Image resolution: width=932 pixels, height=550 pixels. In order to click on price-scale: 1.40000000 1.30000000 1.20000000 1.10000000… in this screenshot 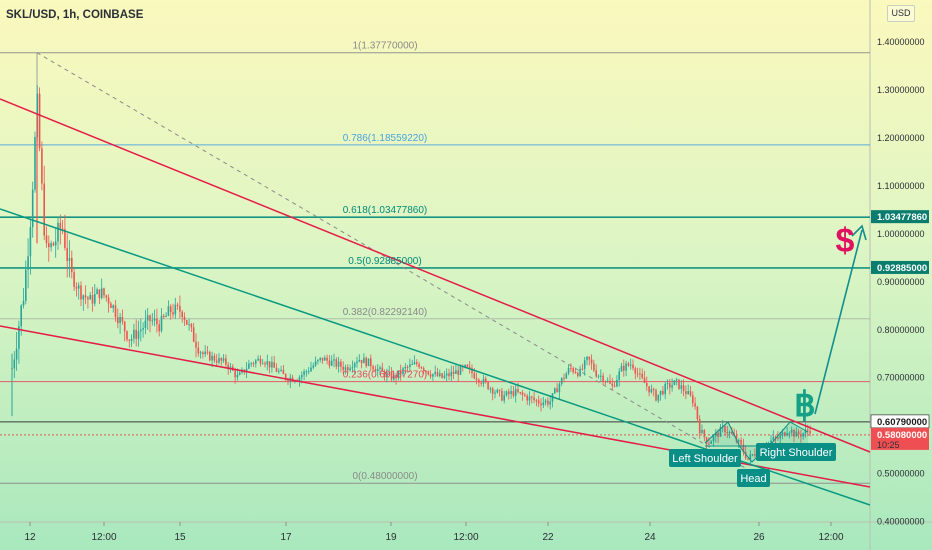, I will do `click(901, 282)`.